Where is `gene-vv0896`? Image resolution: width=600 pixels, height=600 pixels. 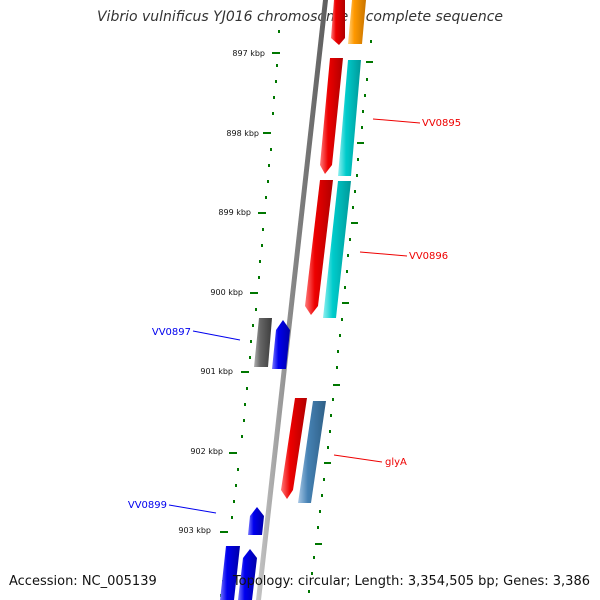 gene-vv0896 is located at coordinates (319, 247).